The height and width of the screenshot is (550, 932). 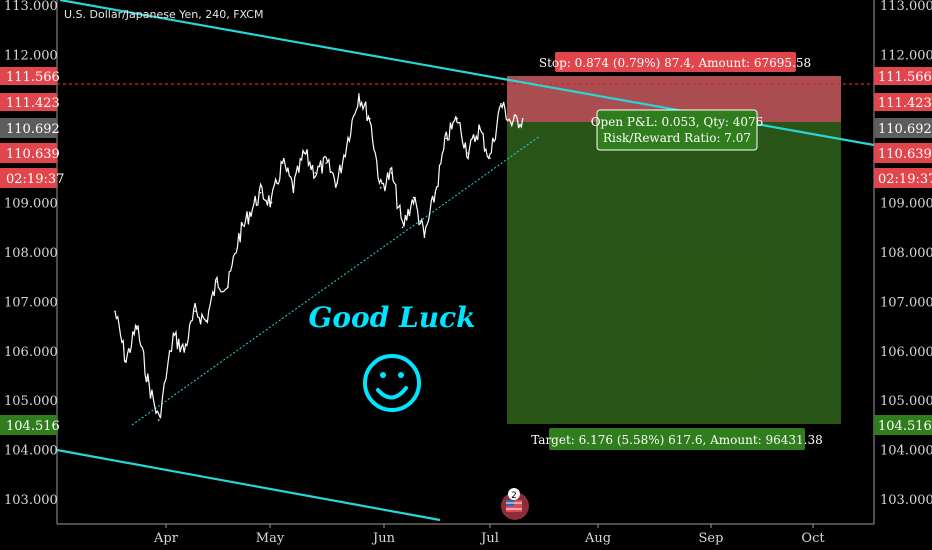 I want to click on x-tick-label: Sep, so click(x=711, y=538).